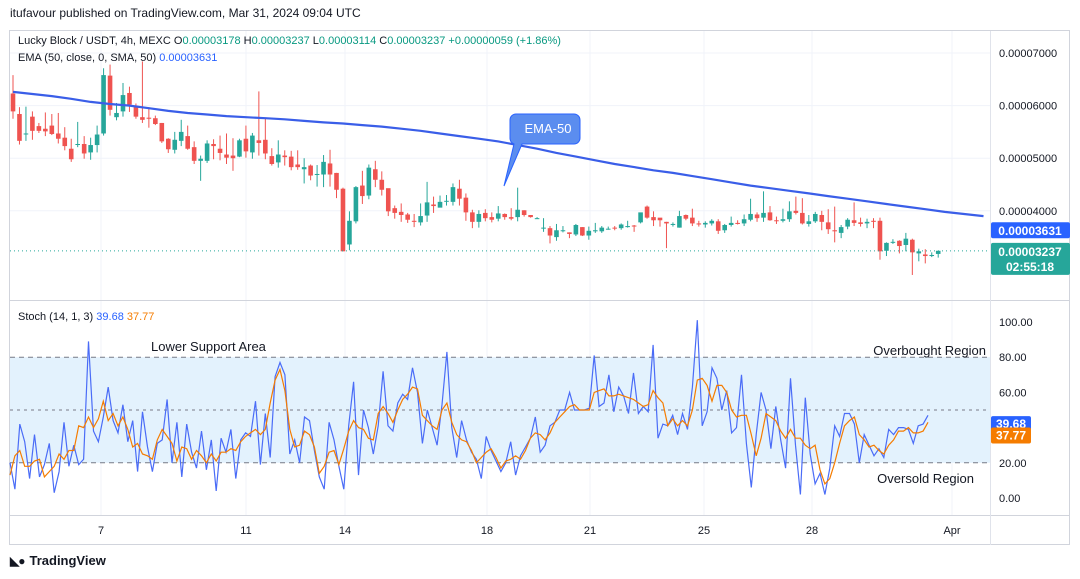  I want to click on stoch-d-badge: 37.77, so click(1011, 435).